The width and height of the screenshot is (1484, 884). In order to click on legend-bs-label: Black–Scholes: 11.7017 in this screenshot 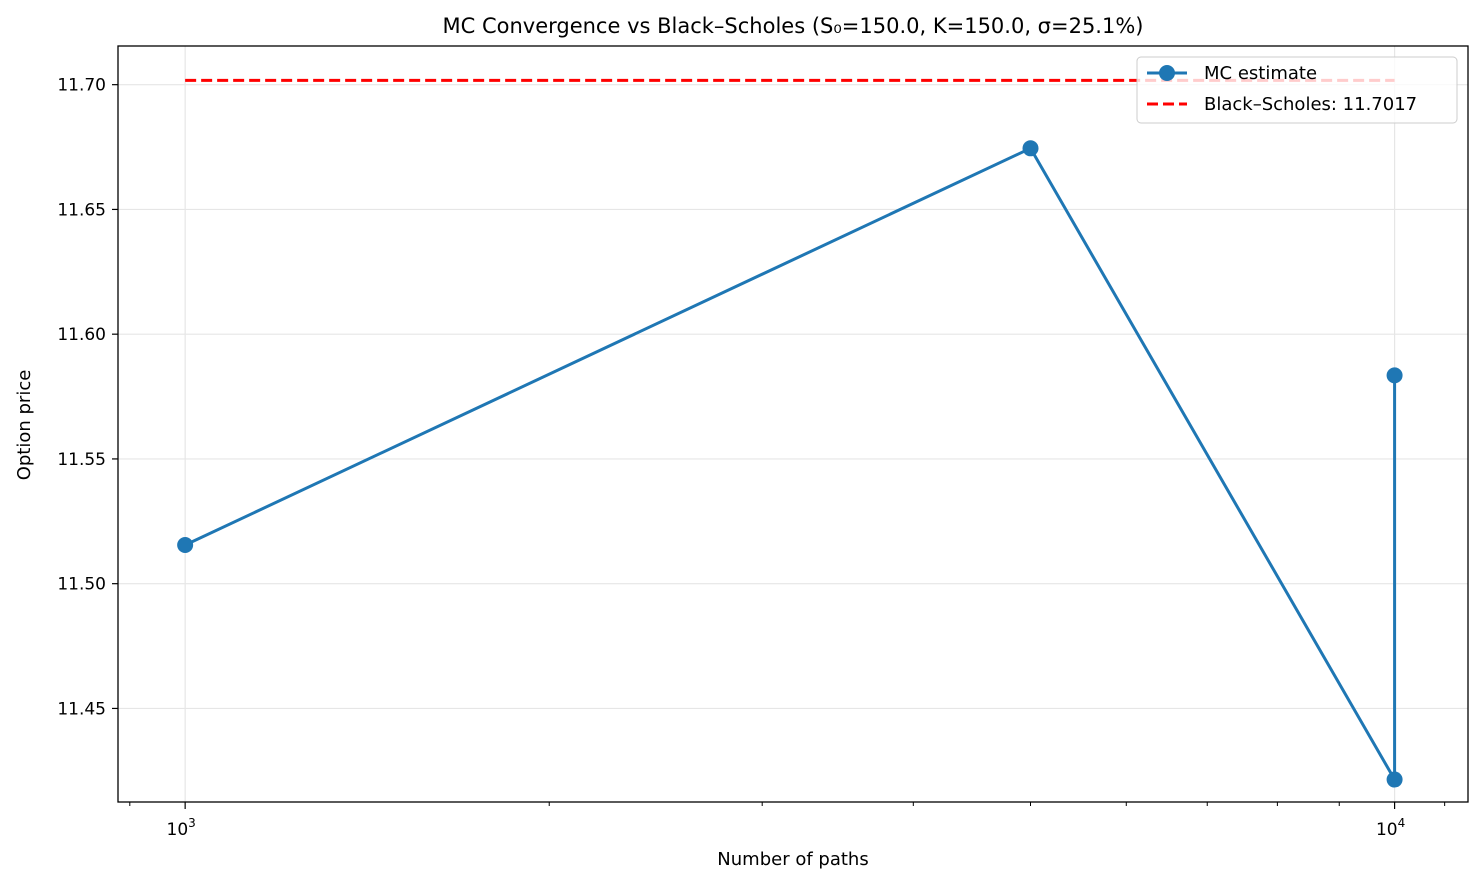, I will do `click(1310, 104)`.